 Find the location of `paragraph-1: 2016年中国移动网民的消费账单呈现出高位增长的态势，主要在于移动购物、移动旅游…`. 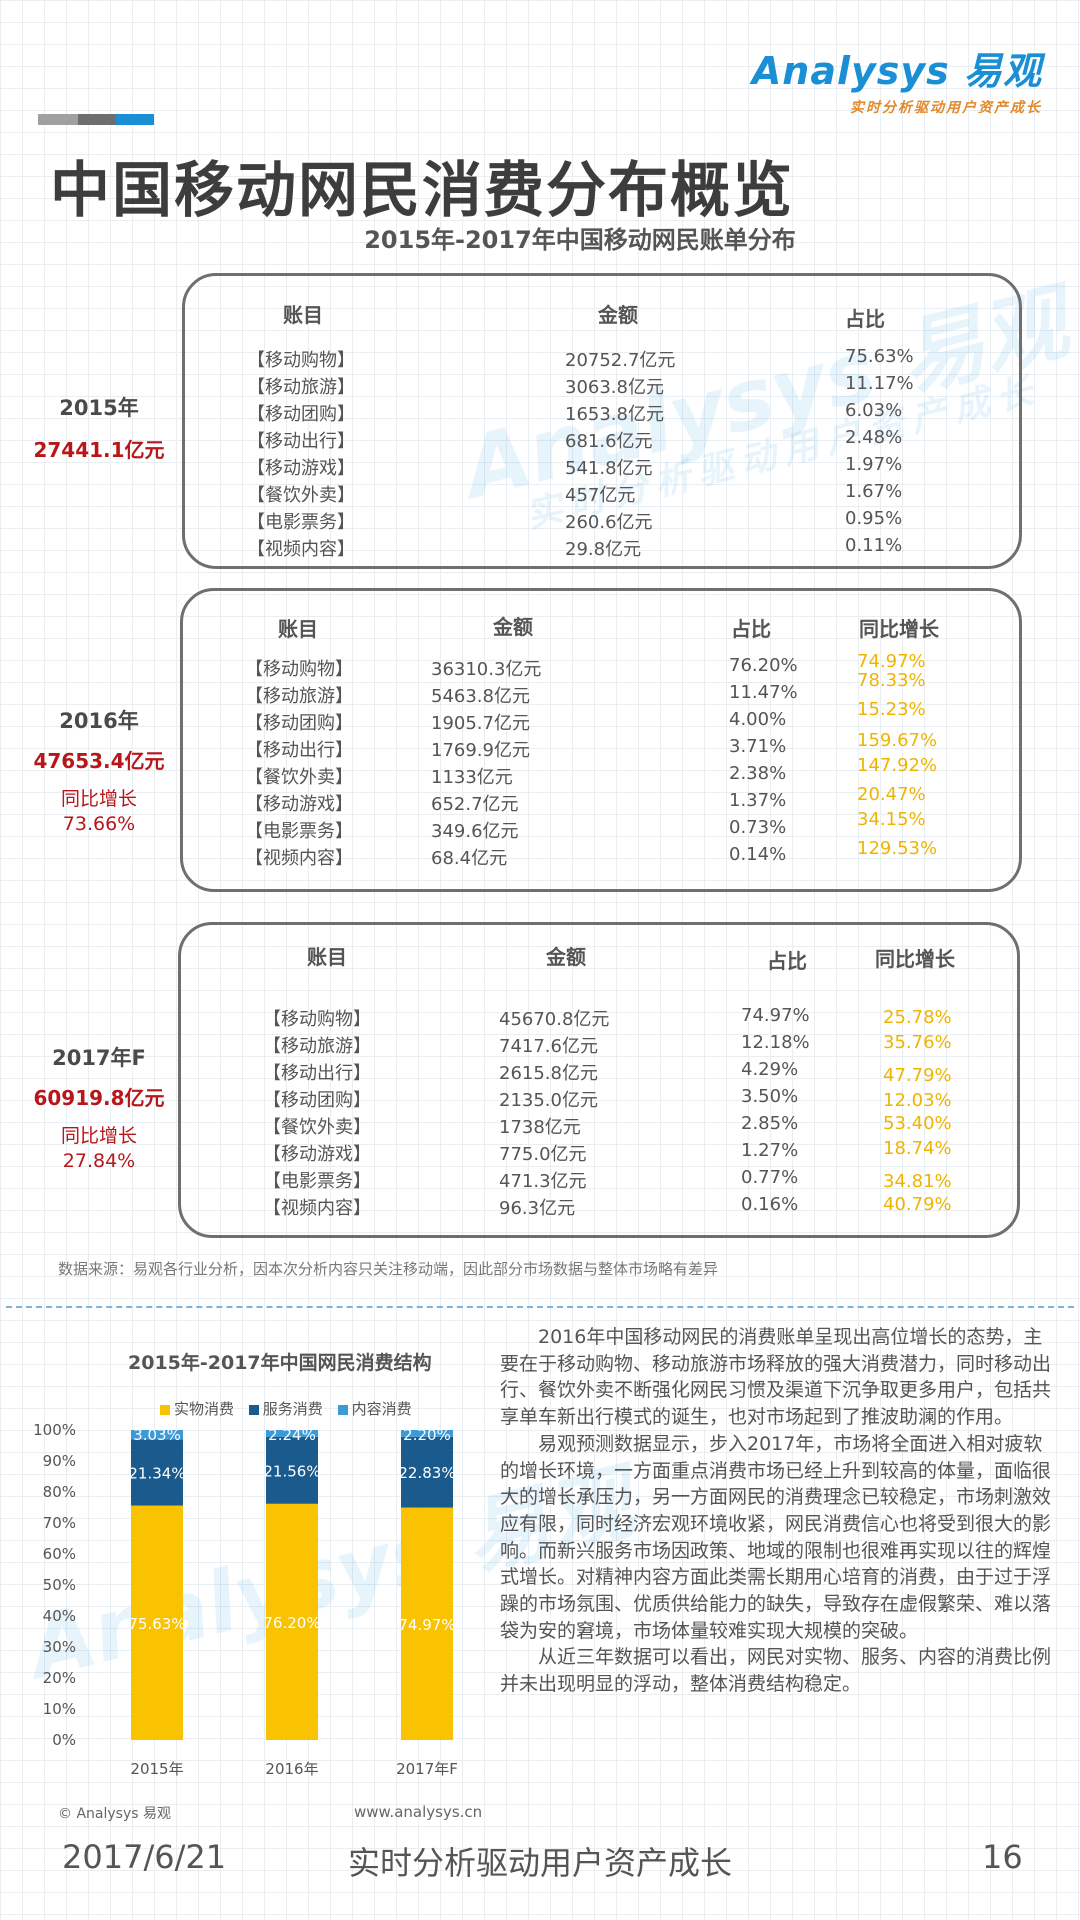

paragraph-1: 2016年中国移动网民的消费账单呈现出高位增长的态势，主要在于移动购物、移动旅游… is located at coordinates (776, 1377).